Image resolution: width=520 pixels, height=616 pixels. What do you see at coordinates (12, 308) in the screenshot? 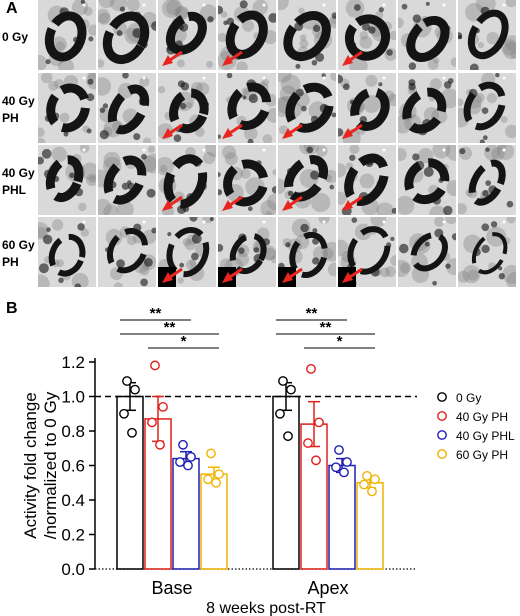
I see `panel-b-label: B` at bounding box center [12, 308].